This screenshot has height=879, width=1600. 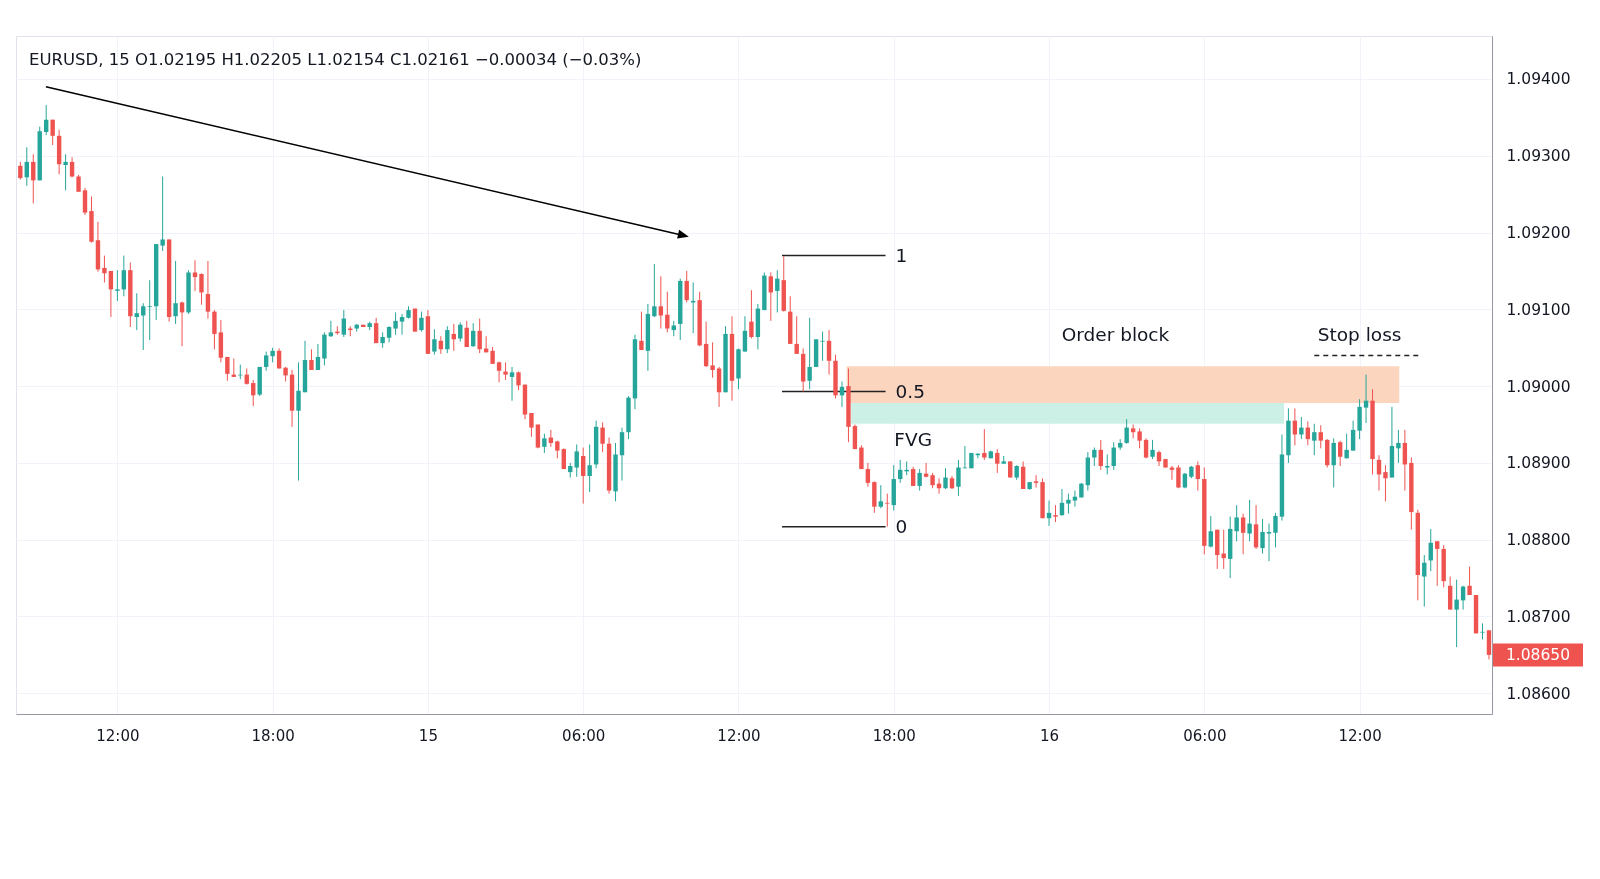 What do you see at coordinates (910, 391) in the screenshot?
I see `annotation: 0.5` at bounding box center [910, 391].